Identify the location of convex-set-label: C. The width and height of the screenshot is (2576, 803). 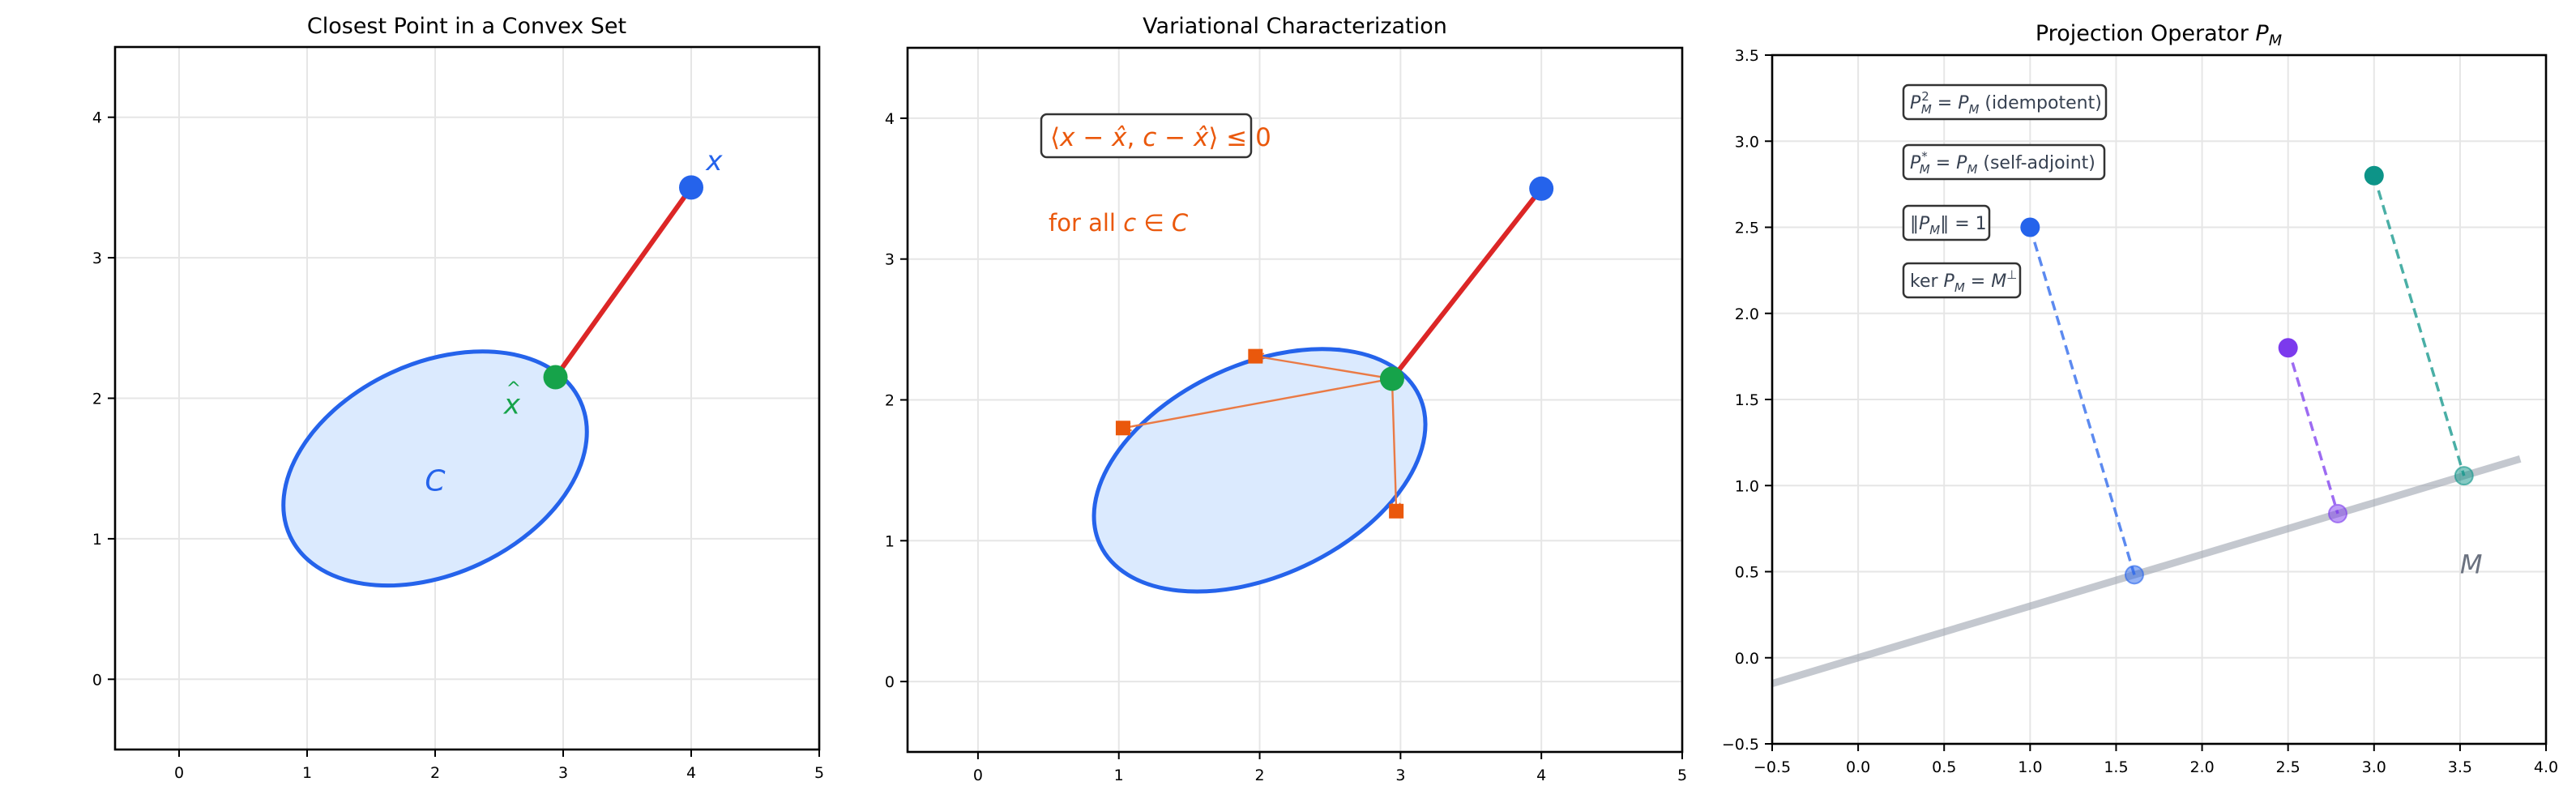
(435, 481).